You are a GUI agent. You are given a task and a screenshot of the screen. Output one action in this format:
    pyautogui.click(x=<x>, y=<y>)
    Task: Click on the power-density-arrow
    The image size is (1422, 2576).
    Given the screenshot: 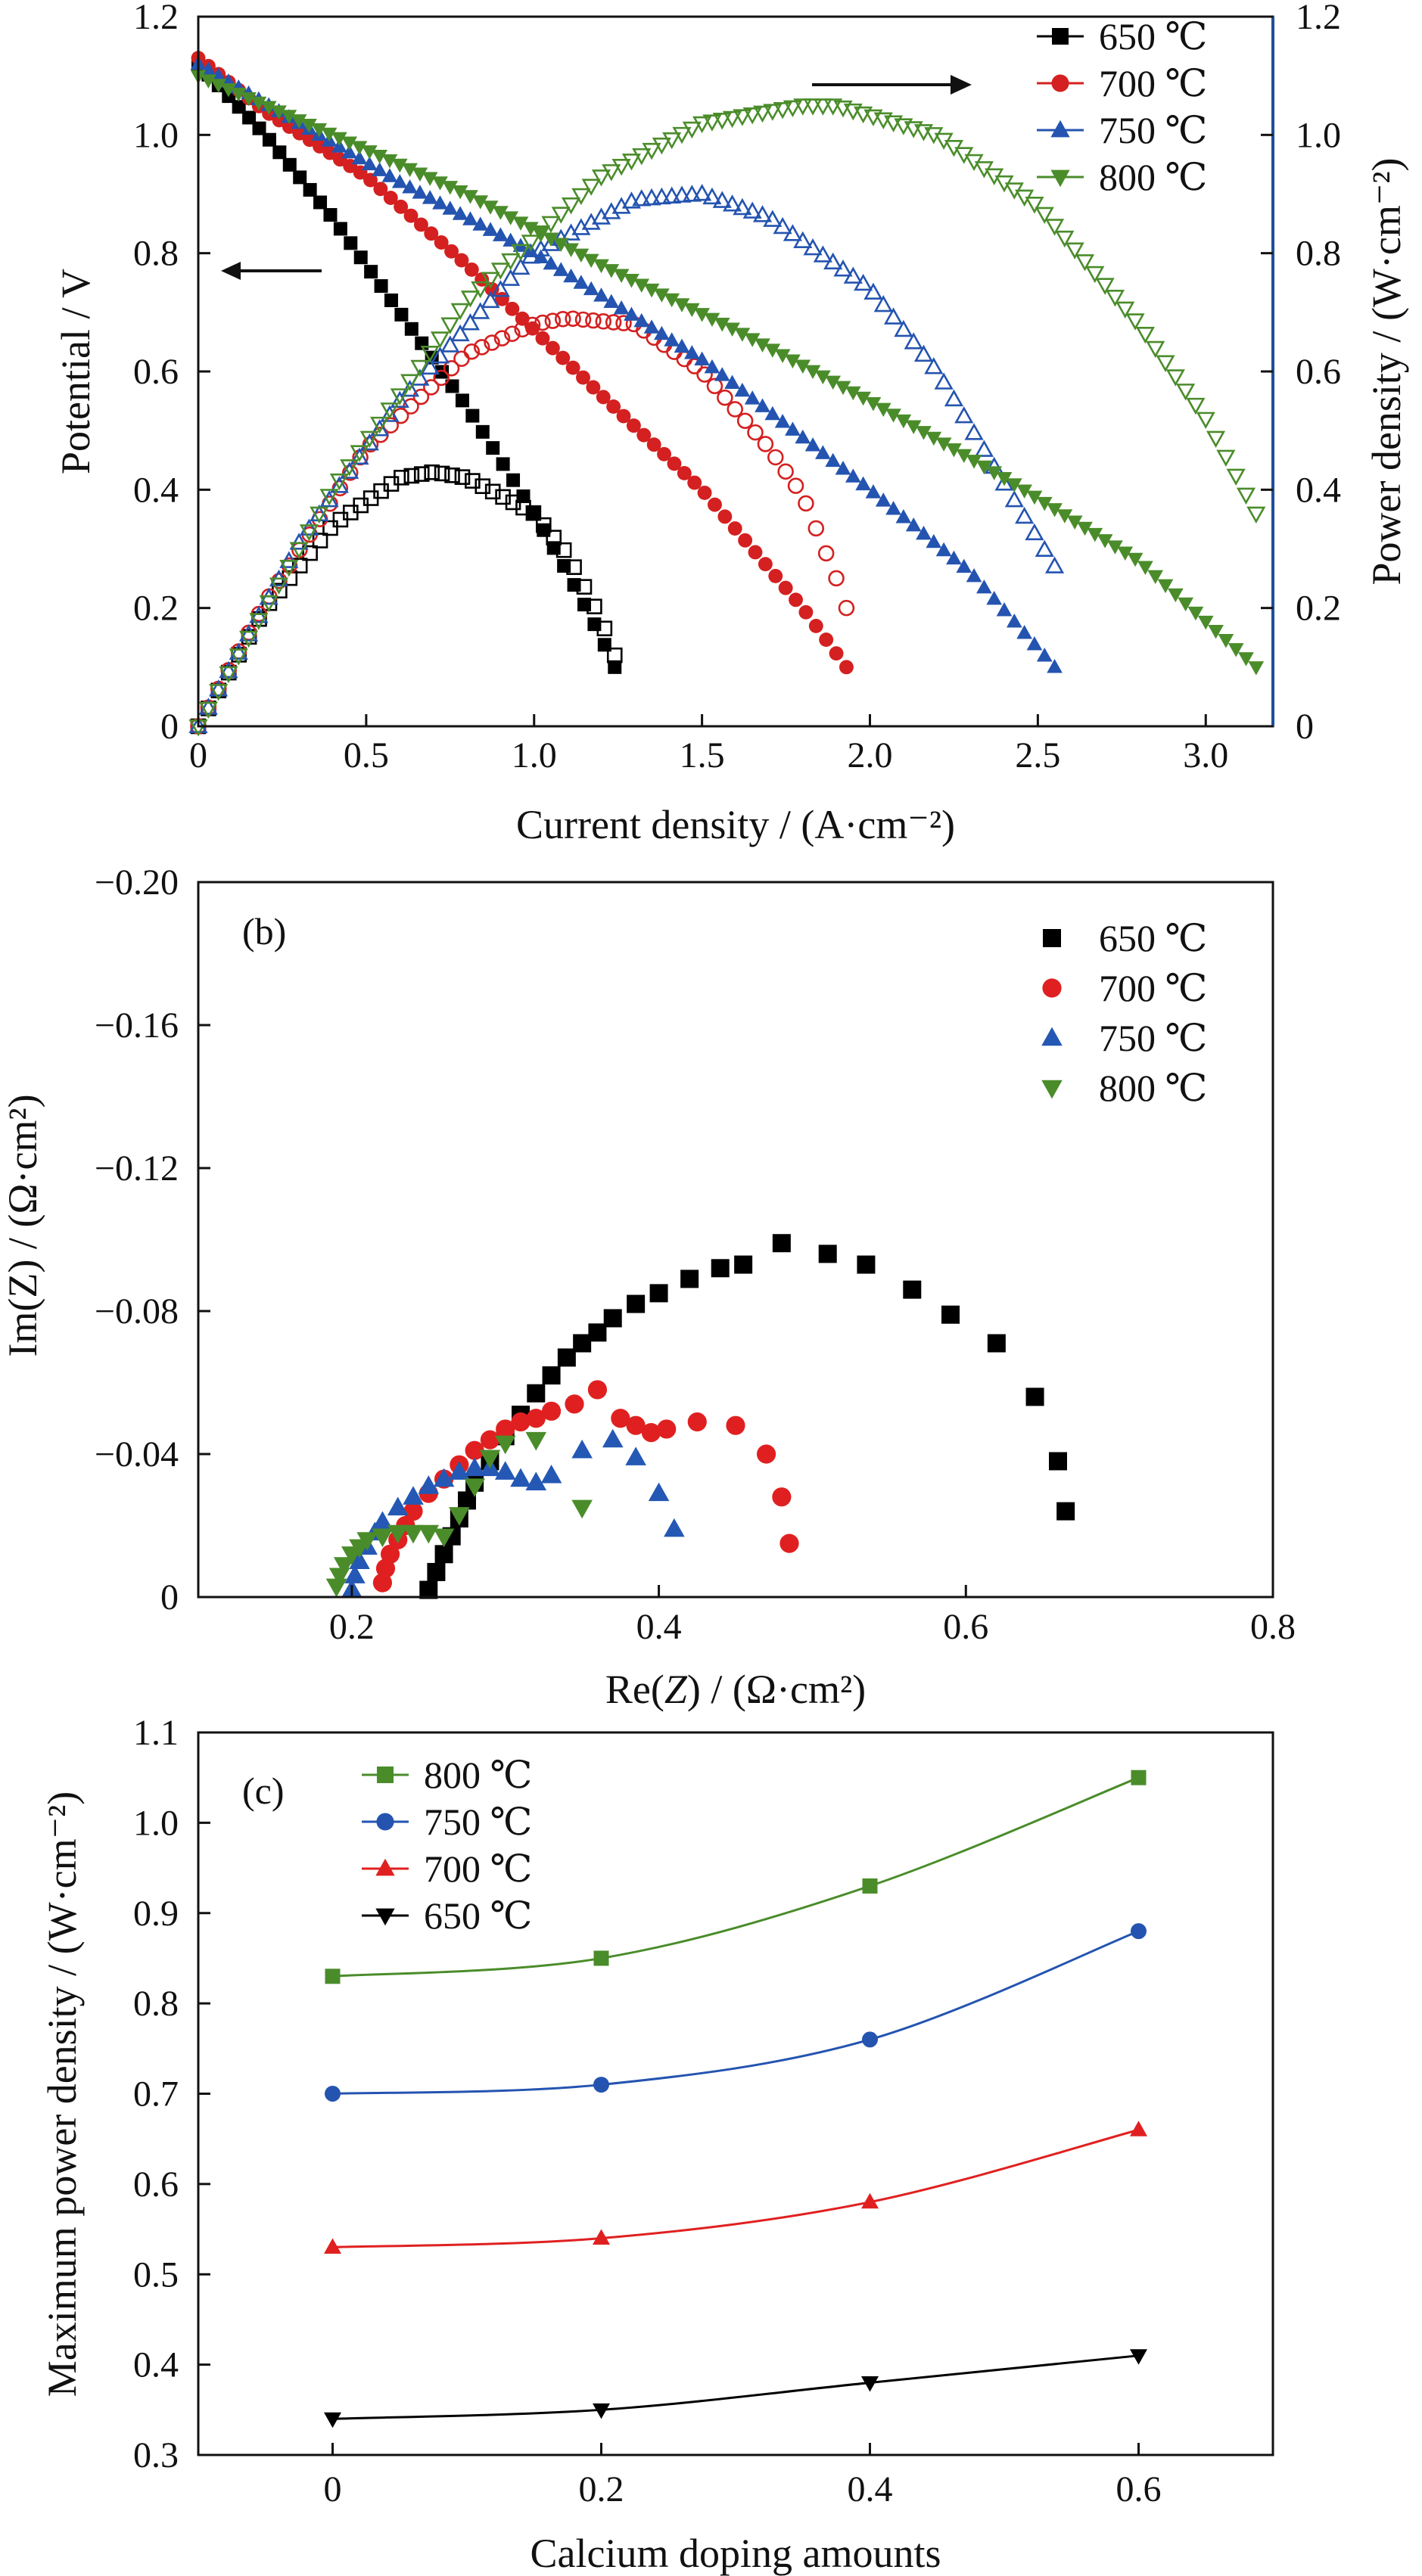 What is the action you would take?
    pyautogui.click(x=892, y=85)
    